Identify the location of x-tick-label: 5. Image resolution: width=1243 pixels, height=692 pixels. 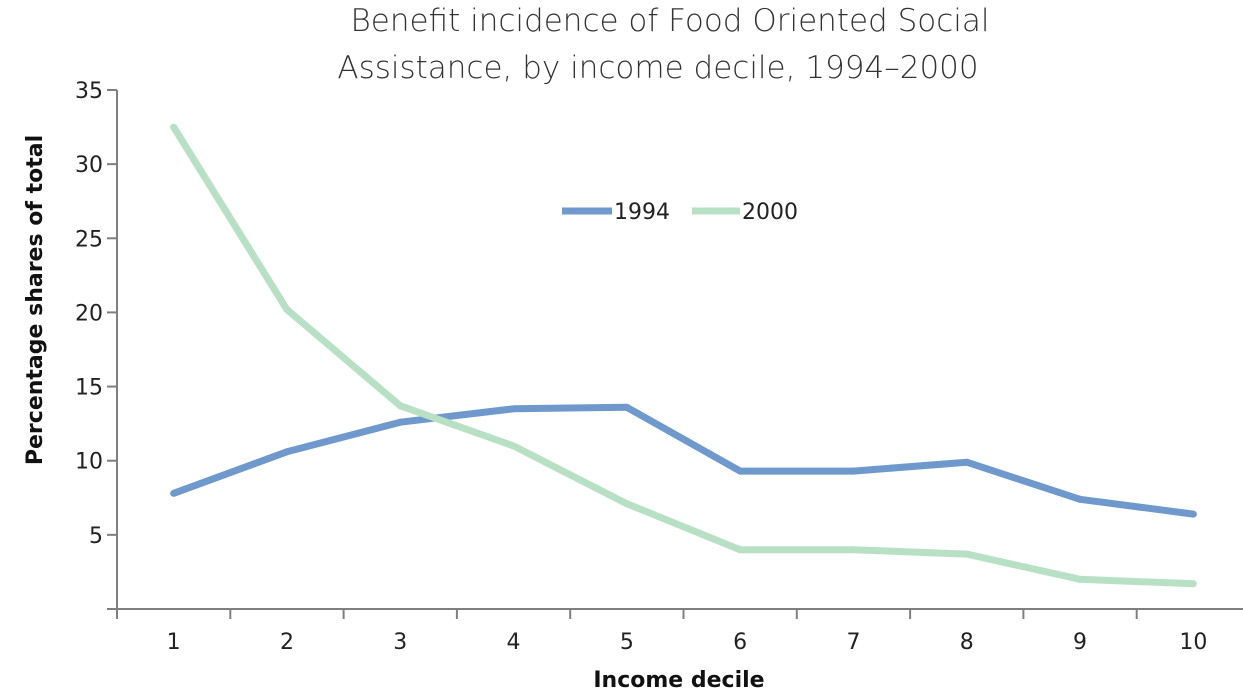
(627, 642).